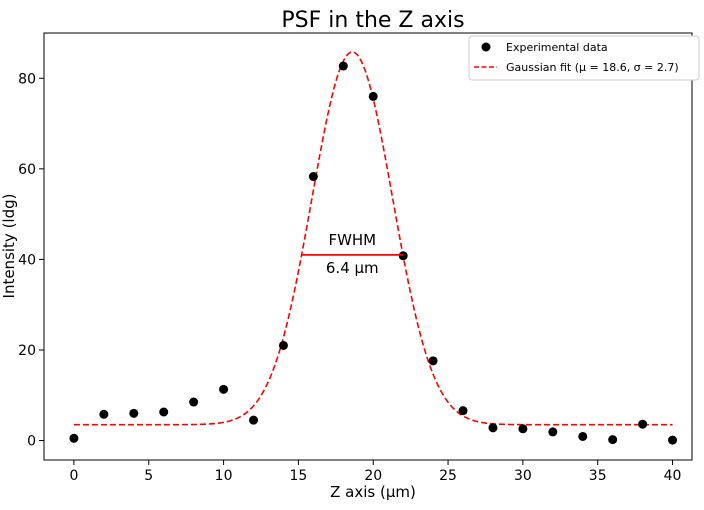 This screenshot has height=510, width=704. What do you see at coordinates (598, 476) in the screenshot?
I see `x-tick-label: 35` at bounding box center [598, 476].